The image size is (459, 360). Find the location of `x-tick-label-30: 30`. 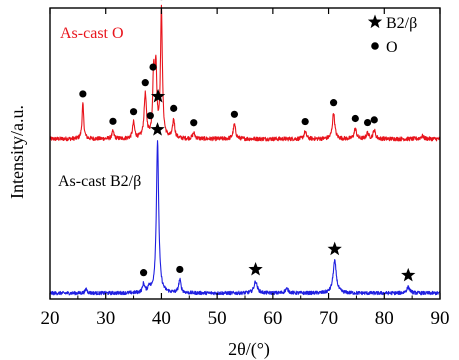

x-tick-label-30: 30 is located at coordinates (105, 318).